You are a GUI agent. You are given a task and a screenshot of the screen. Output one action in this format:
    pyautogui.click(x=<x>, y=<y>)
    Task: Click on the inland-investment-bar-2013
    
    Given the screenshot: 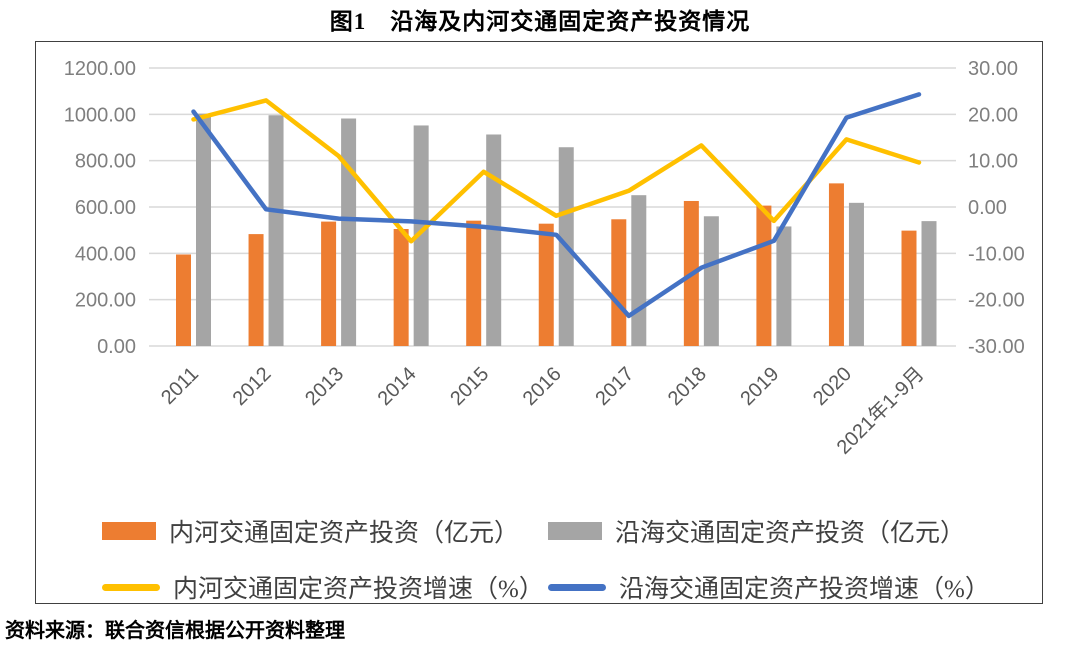 What is the action you would take?
    pyautogui.click(x=329, y=283)
    